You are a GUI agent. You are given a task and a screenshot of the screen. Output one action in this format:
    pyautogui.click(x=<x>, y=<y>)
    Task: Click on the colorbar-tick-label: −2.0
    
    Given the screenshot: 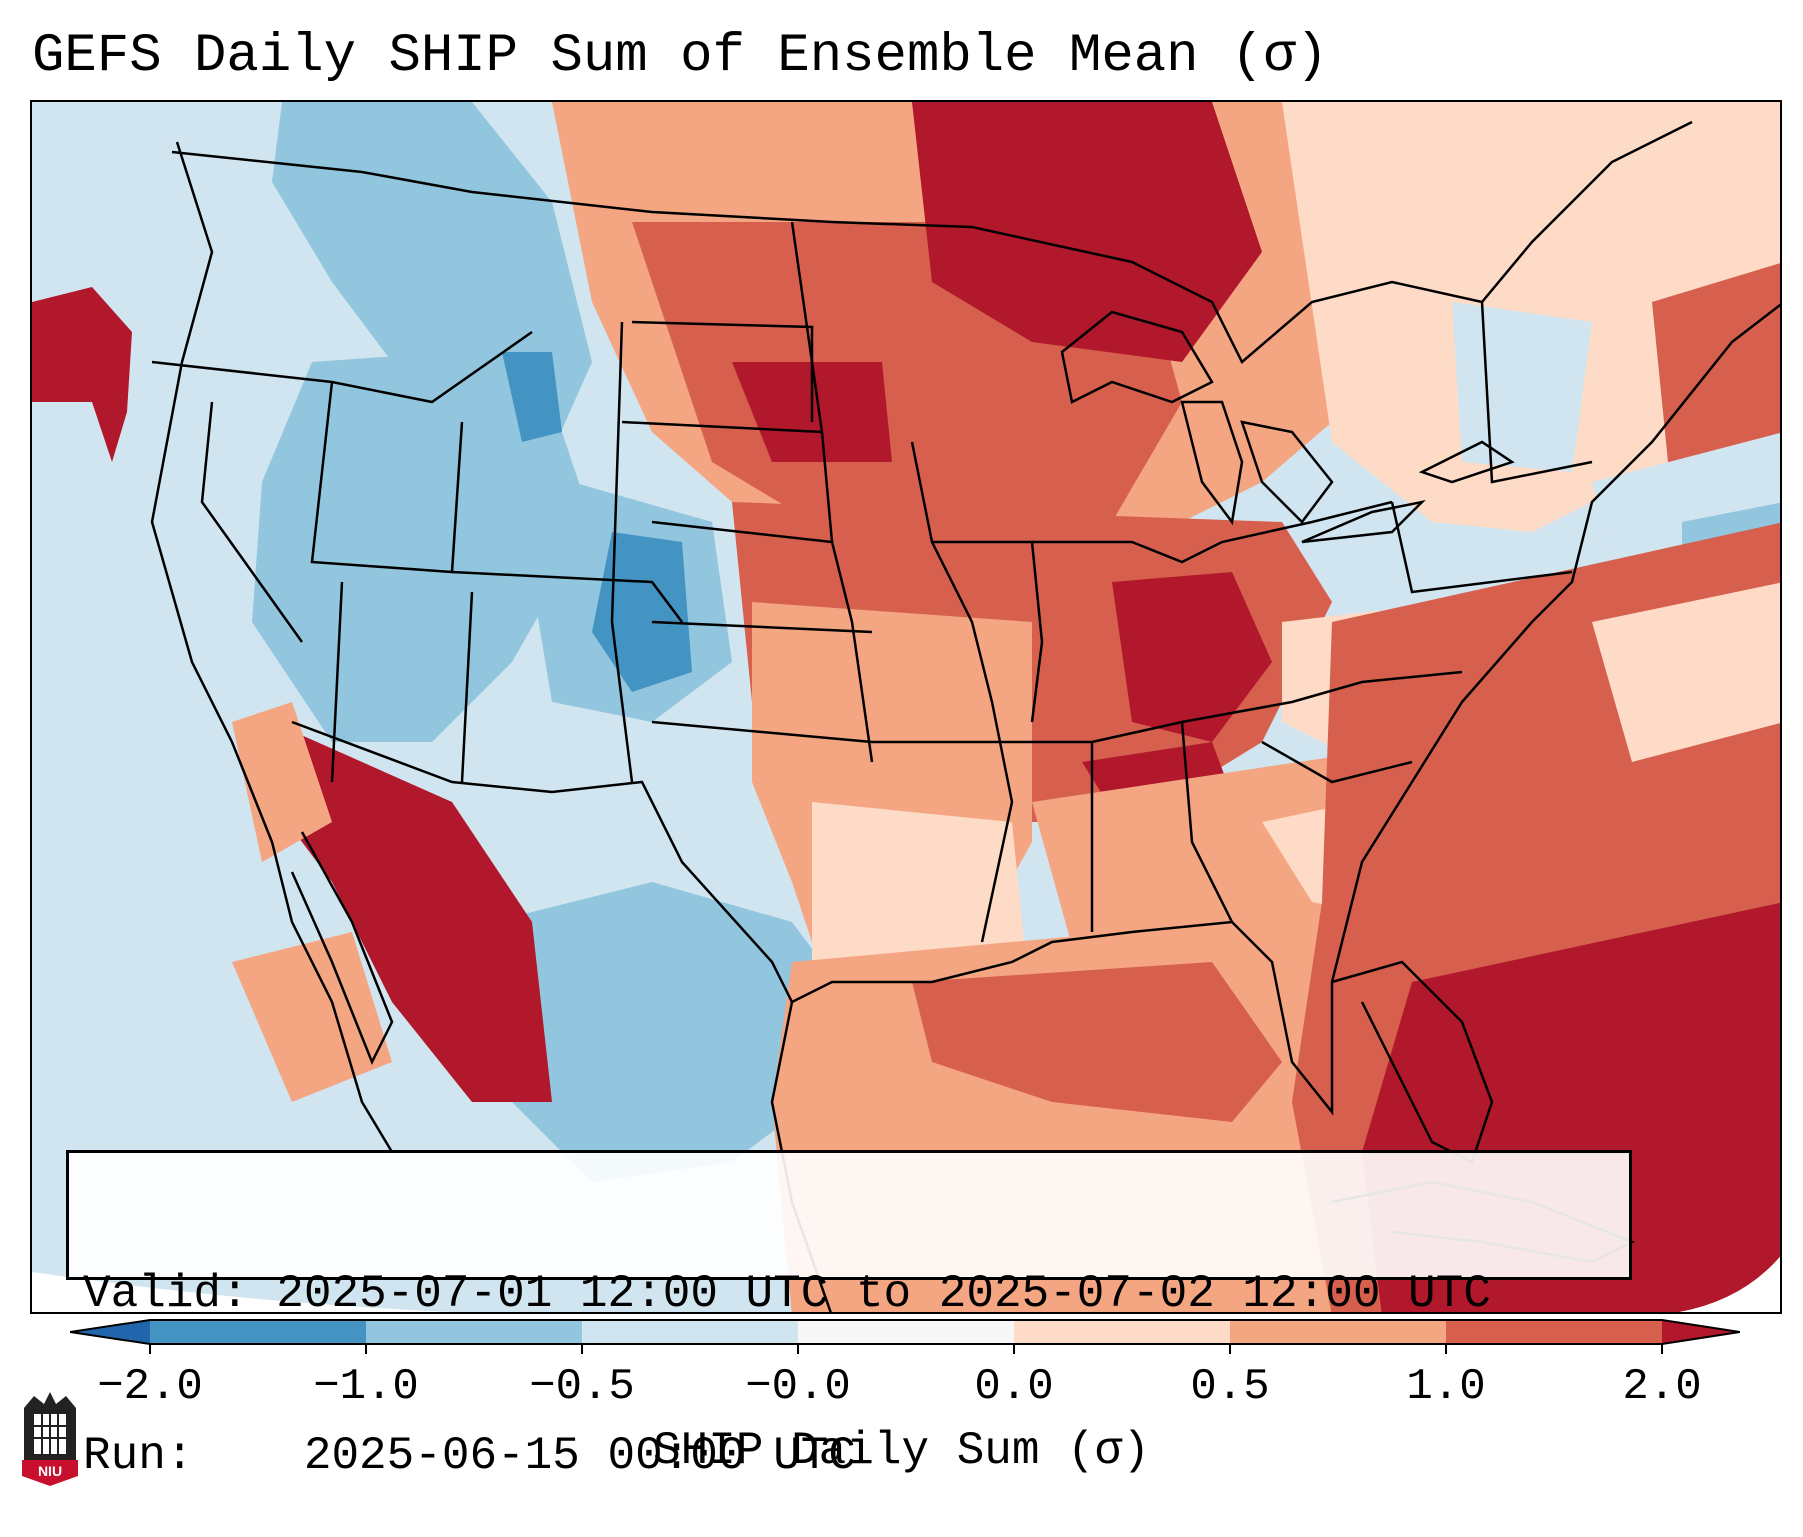 What is the action you would take?
    pyautogui.click(x=150, y=1387)
    